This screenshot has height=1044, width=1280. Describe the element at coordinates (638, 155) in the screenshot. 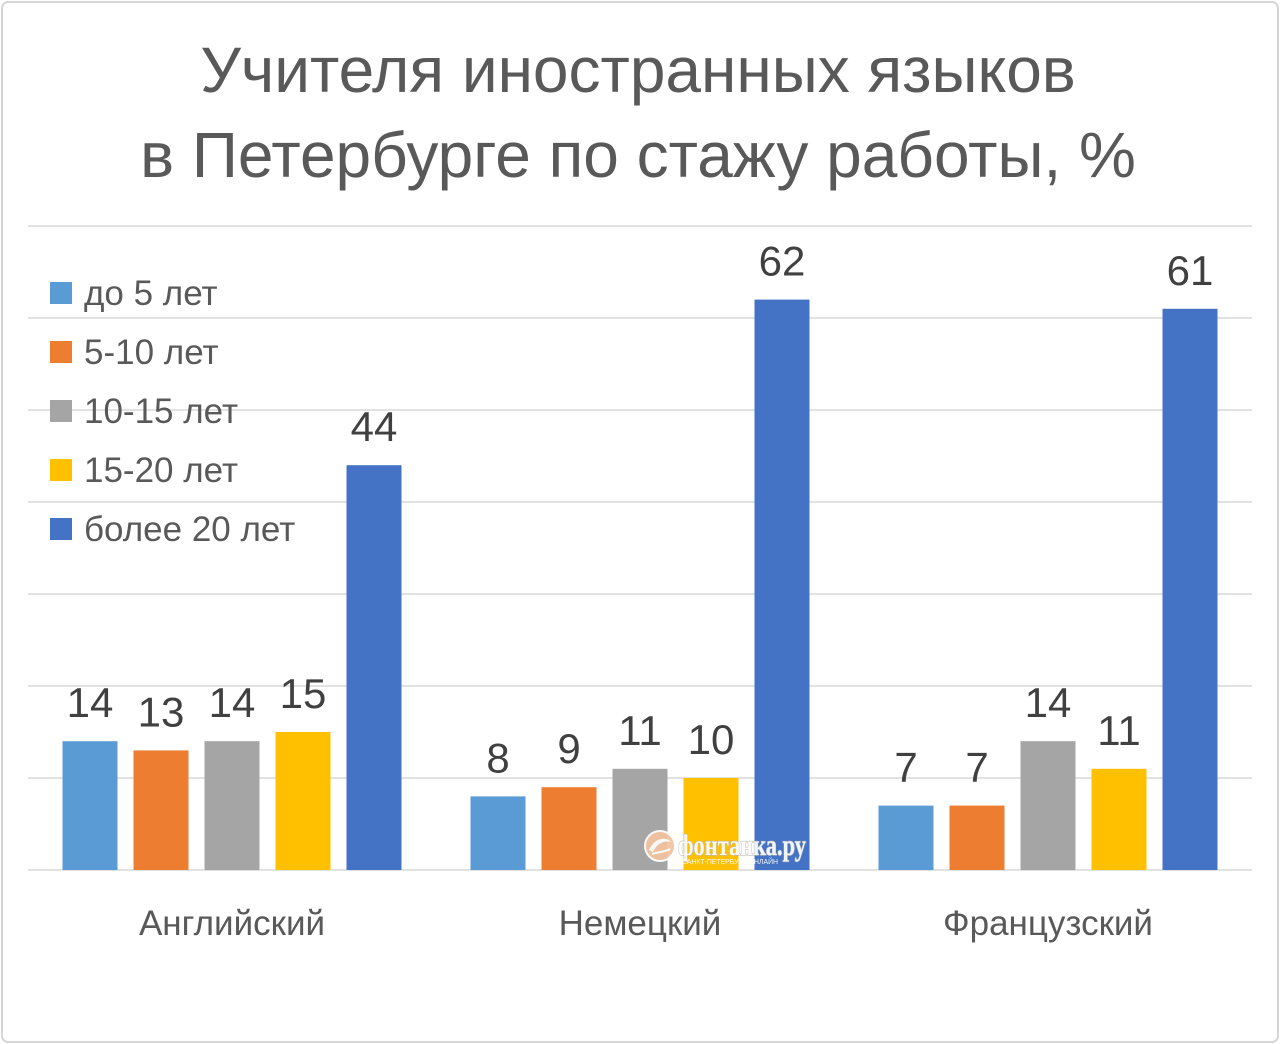

I see `chart-title-line-2: в Петербурге по стажу работы, %` at that location.